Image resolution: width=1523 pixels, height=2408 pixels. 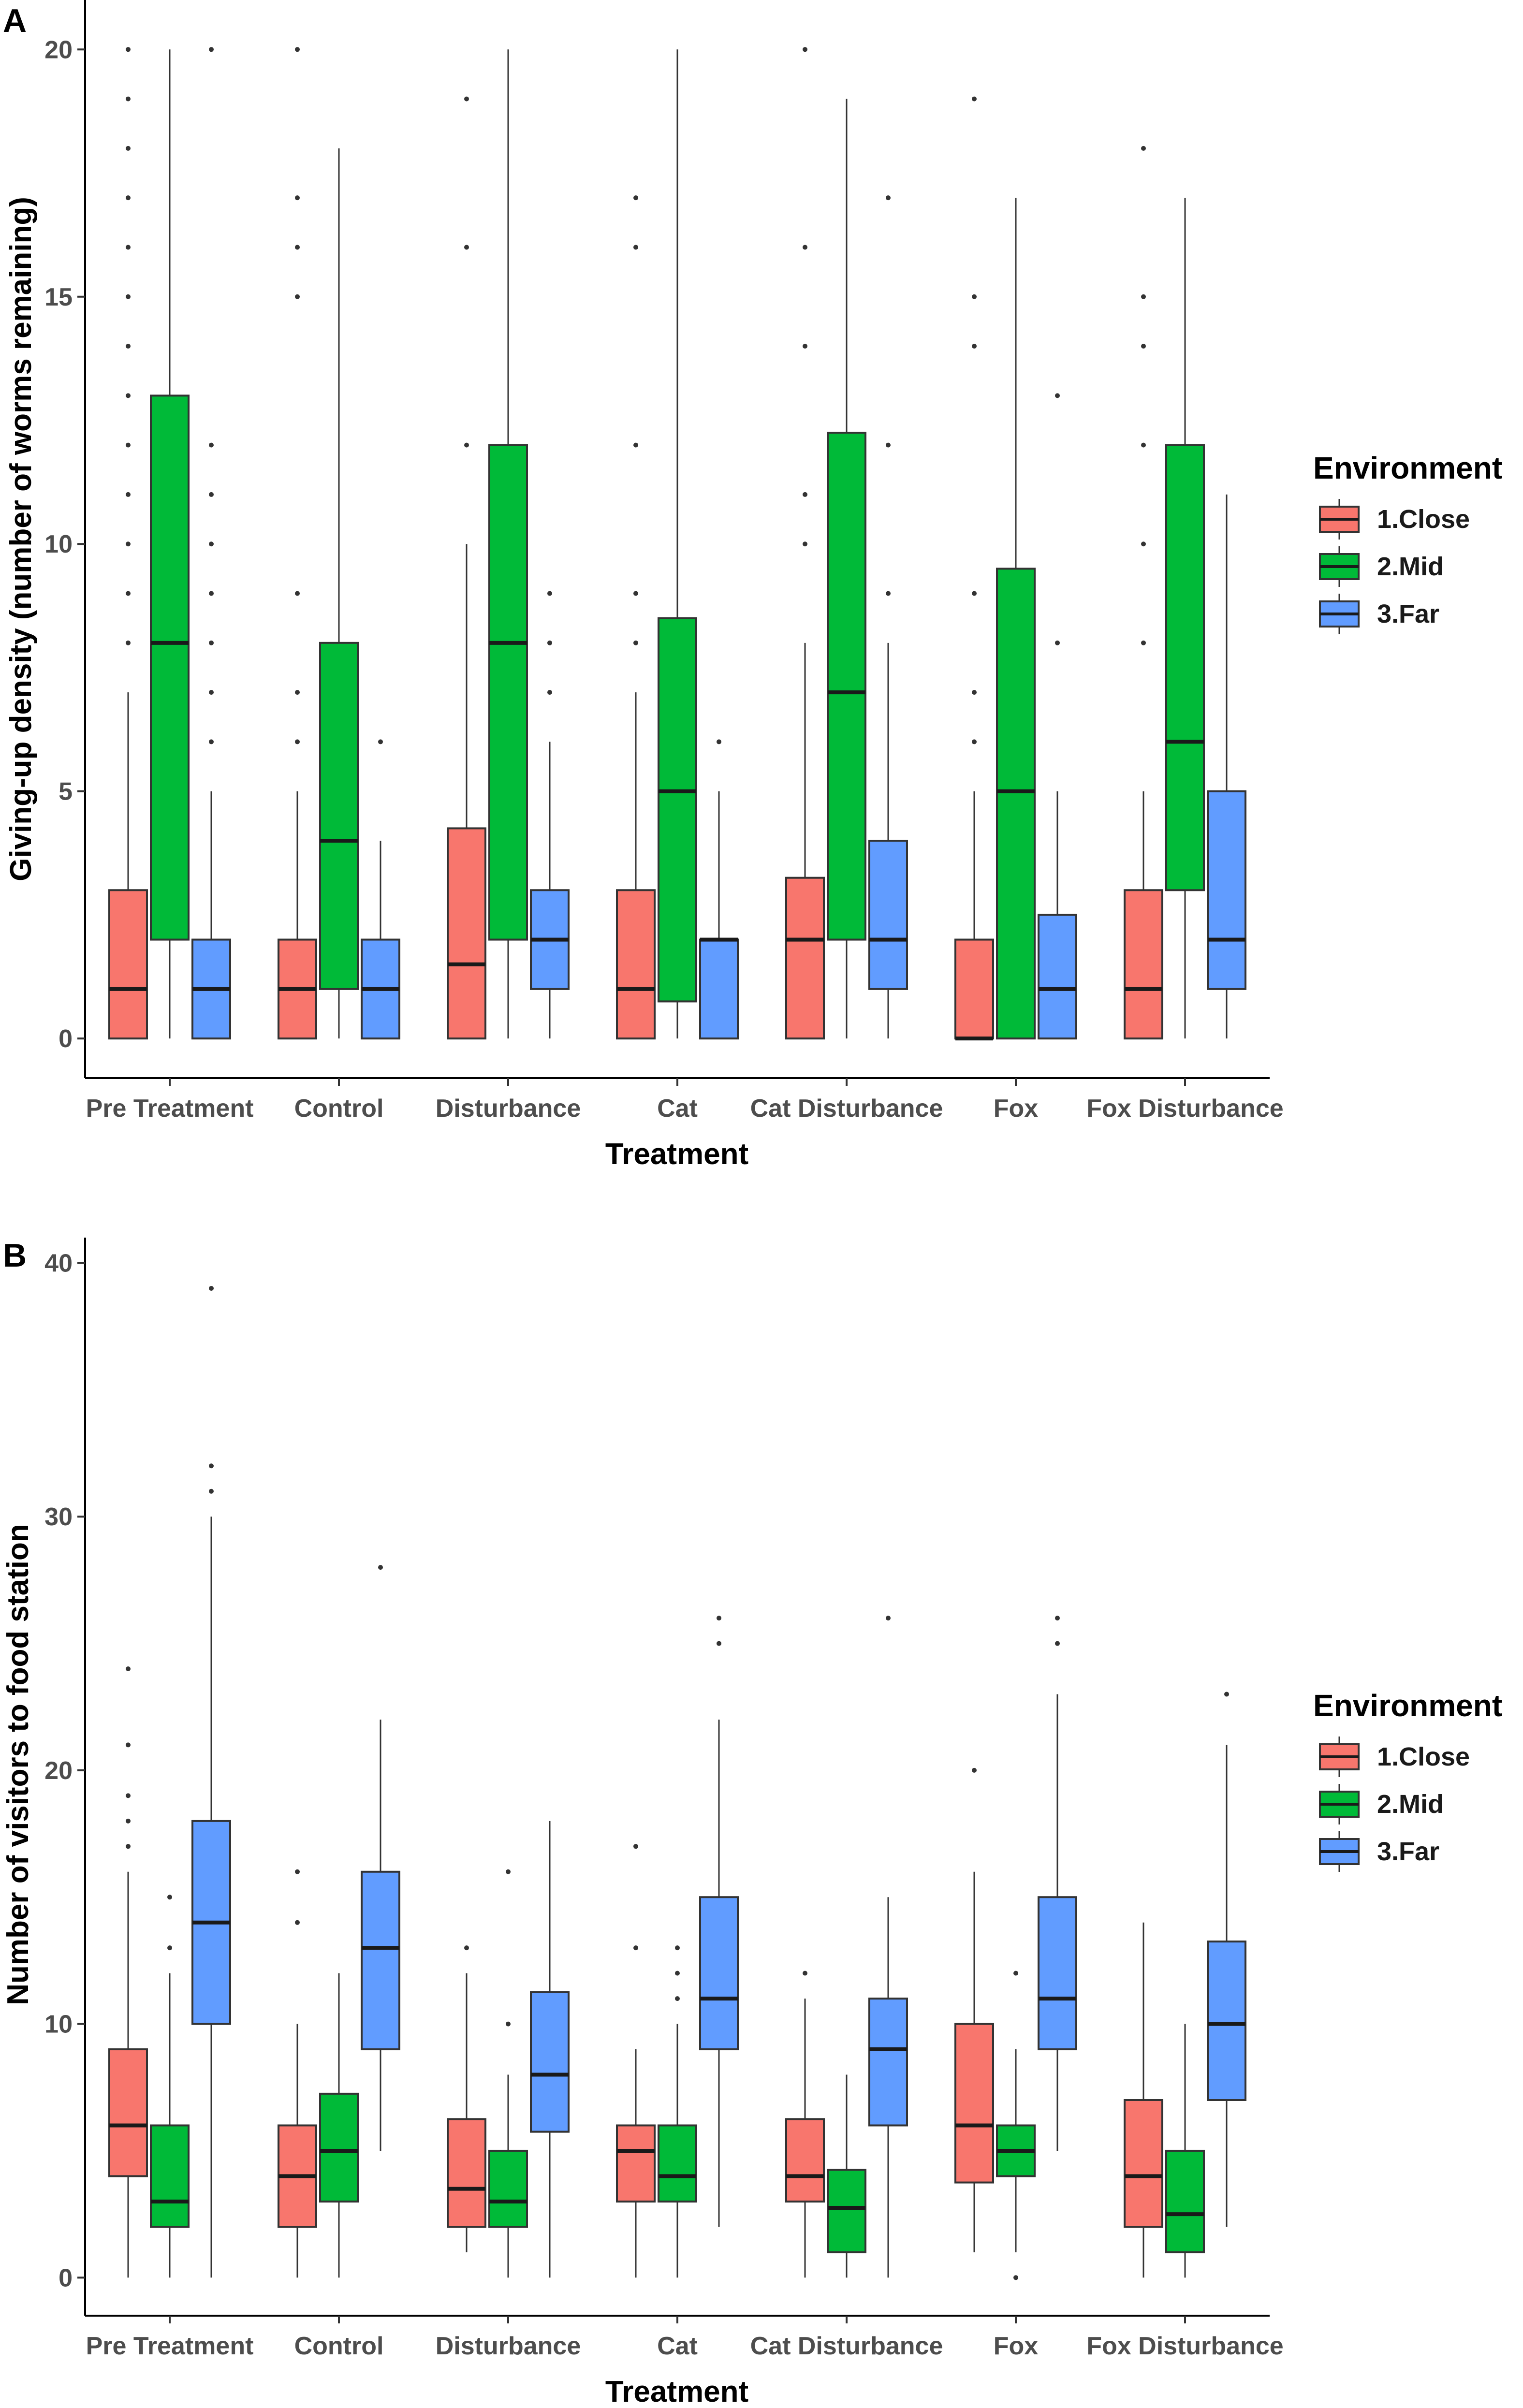 I want to click on panel-a-box-control-3-far, so click(x=380, y=889).